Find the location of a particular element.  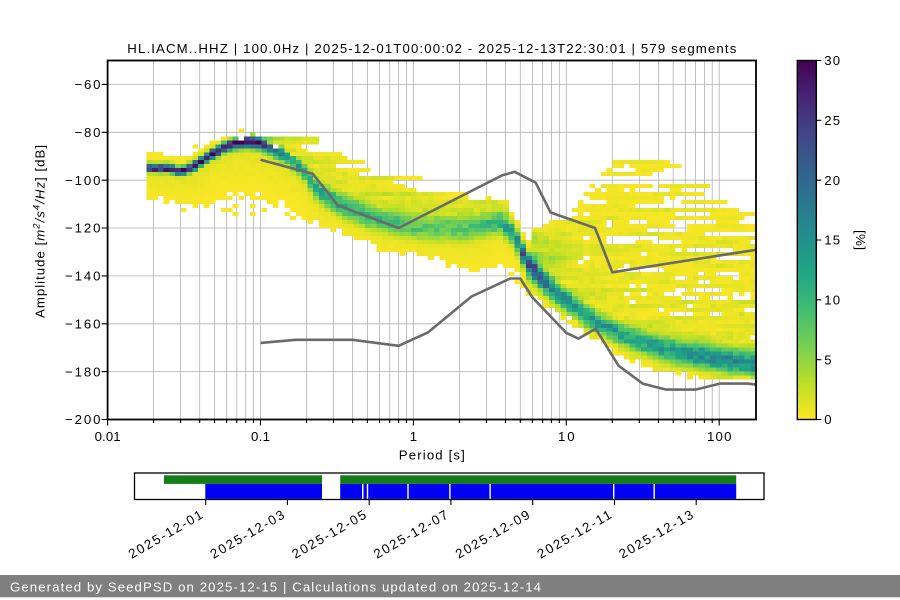

svg-text: 15 is located at coordinates (832, 240).